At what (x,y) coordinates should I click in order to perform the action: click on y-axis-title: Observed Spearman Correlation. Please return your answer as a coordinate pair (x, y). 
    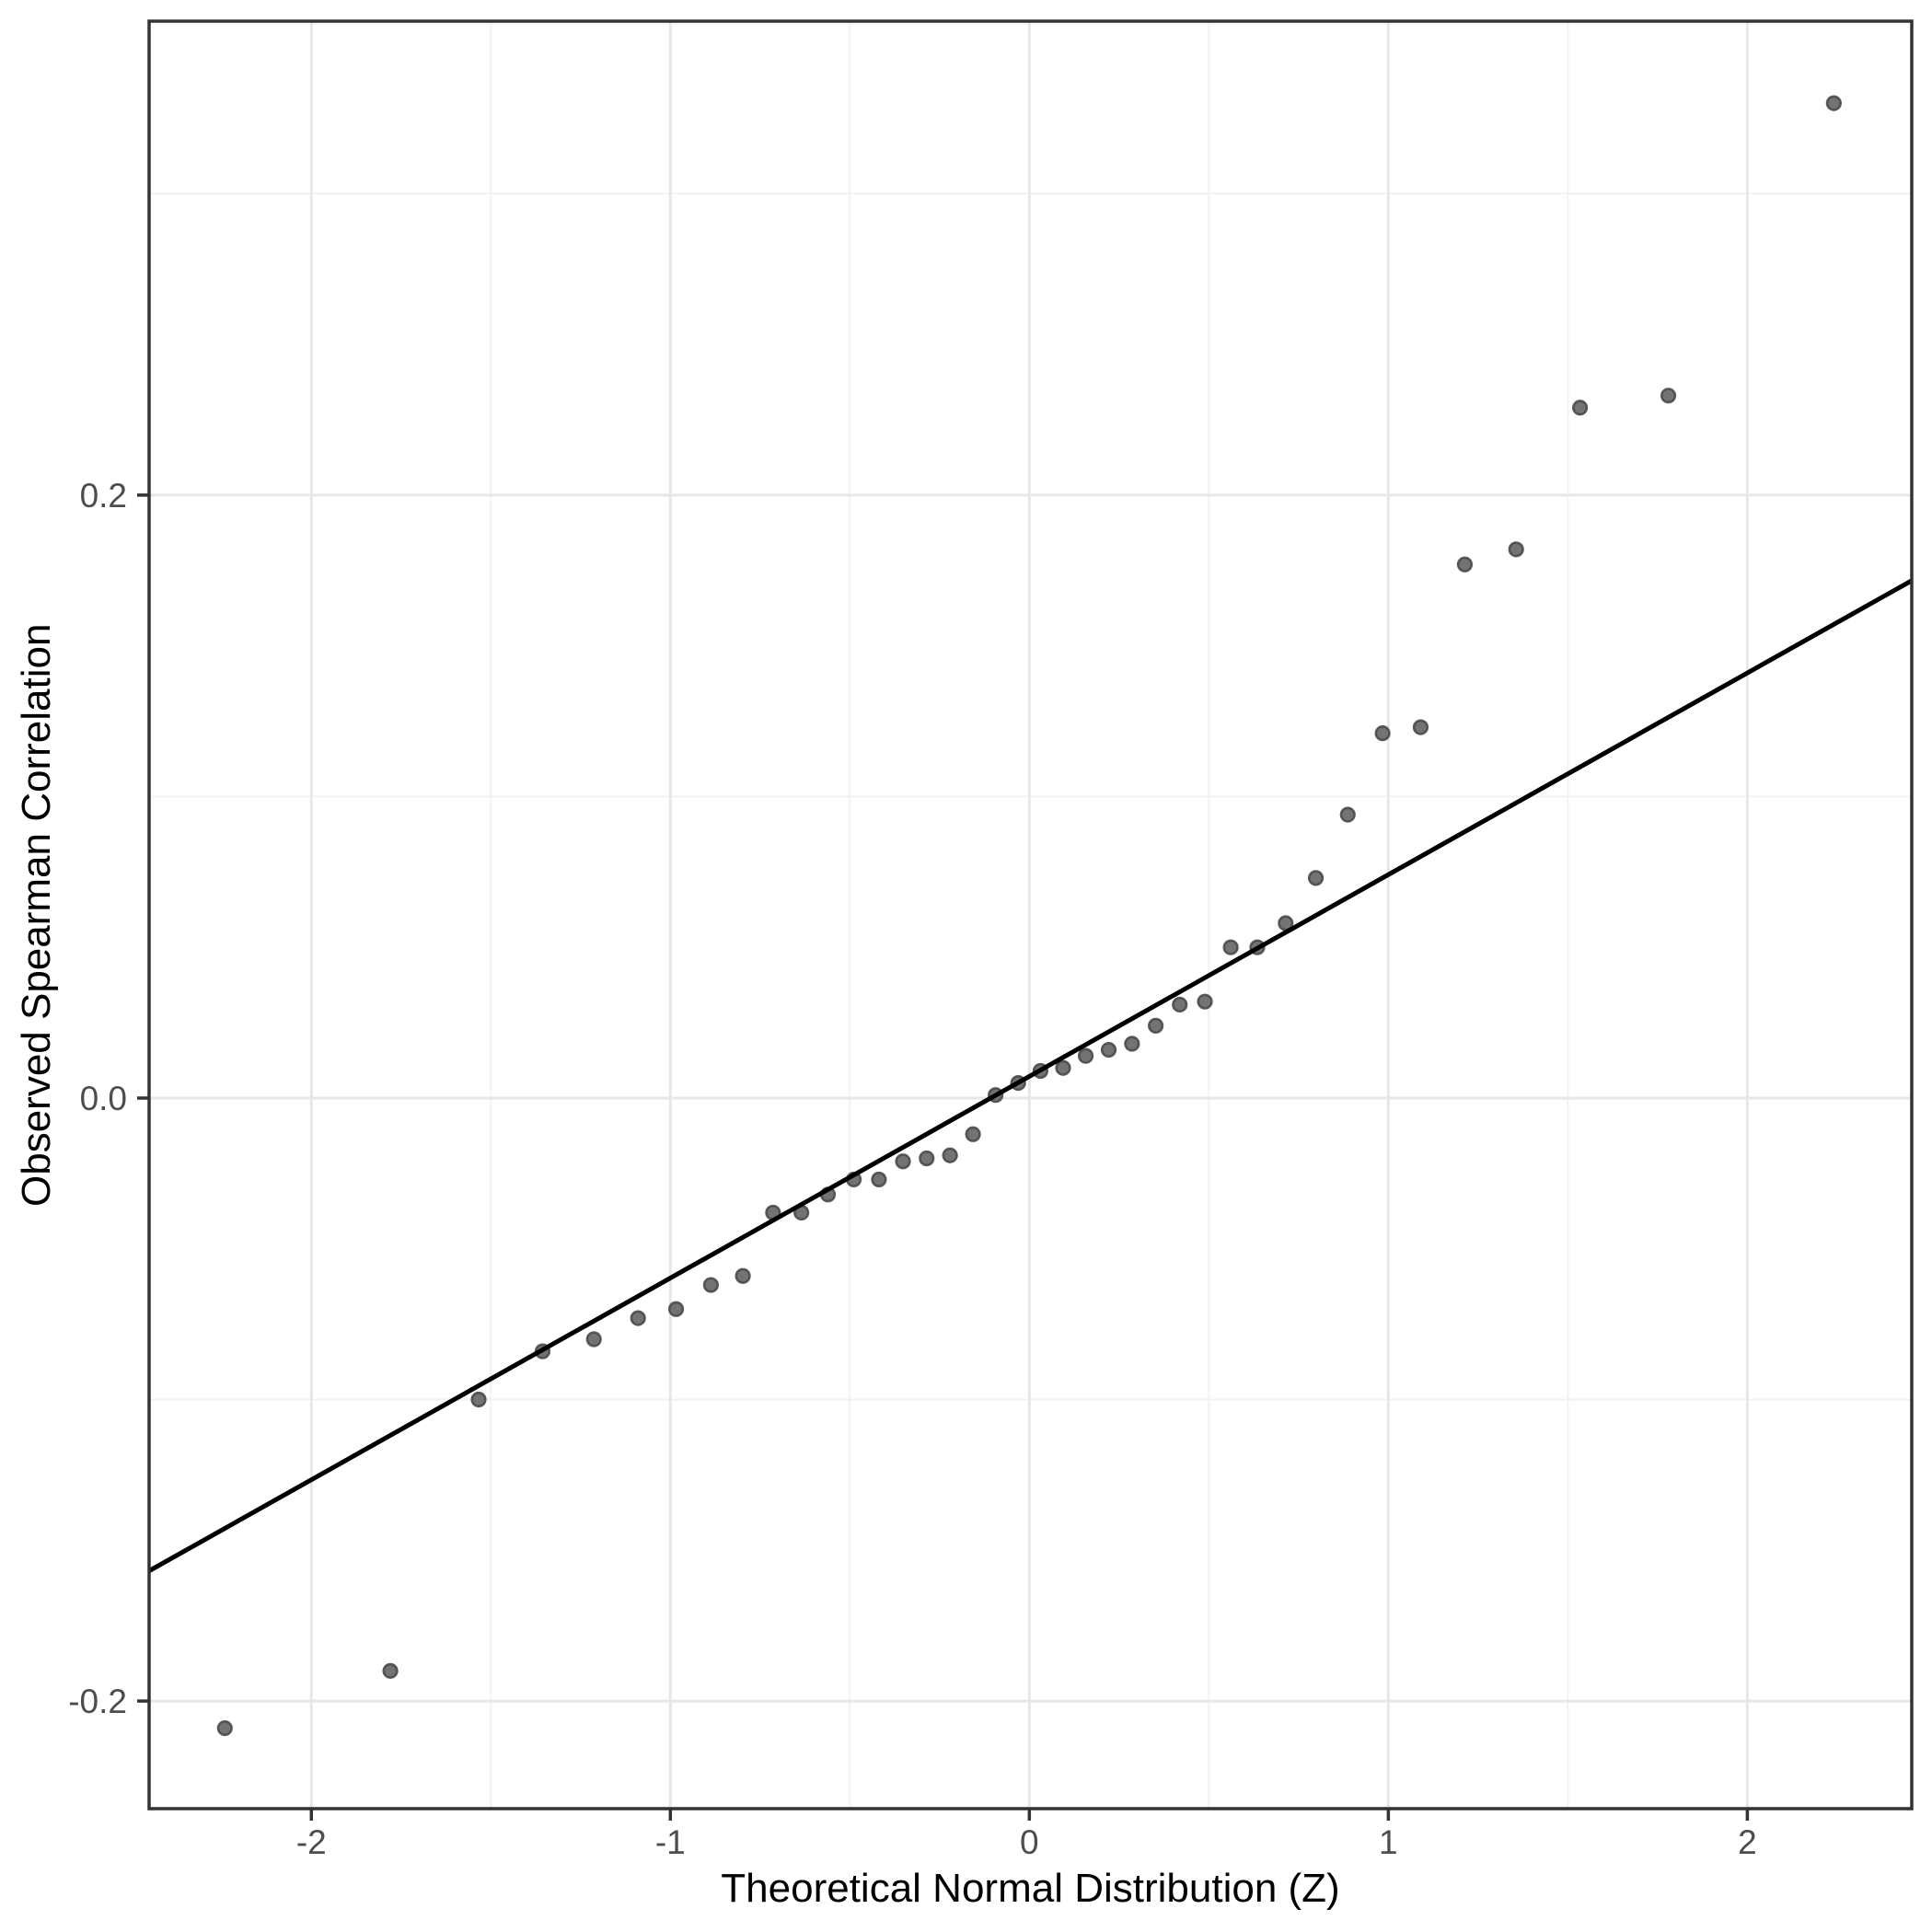
    Looking at the image, I should click on (37, 915).